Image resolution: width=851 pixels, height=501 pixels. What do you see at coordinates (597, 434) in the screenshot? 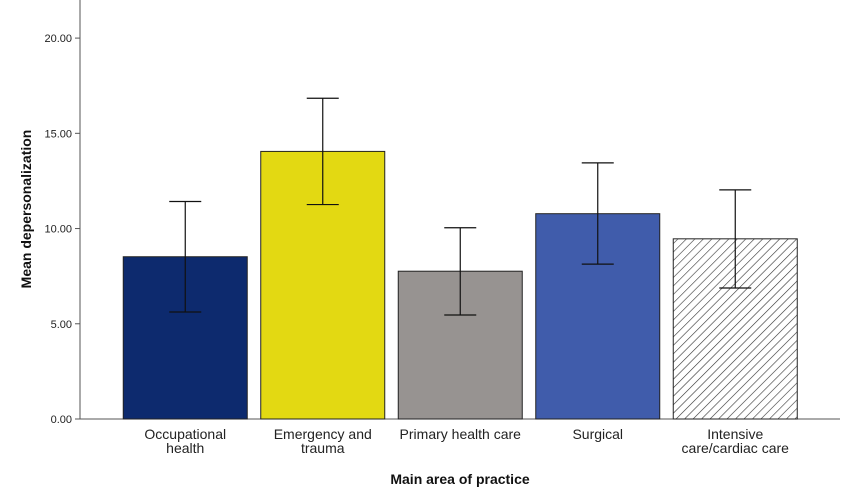
I see `x-tick-label: Surgical` at bounding box center [597, 434].